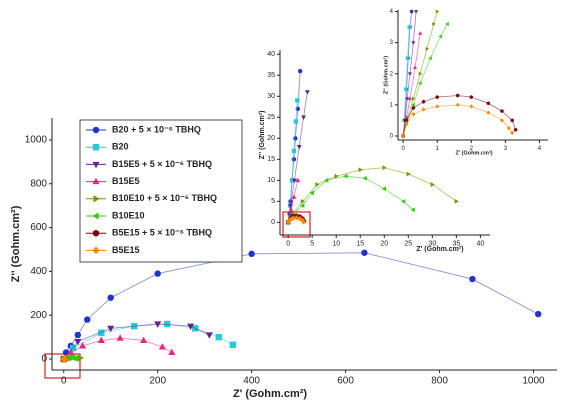  I want to click on y-tick-label: 40, so click(271, 54).